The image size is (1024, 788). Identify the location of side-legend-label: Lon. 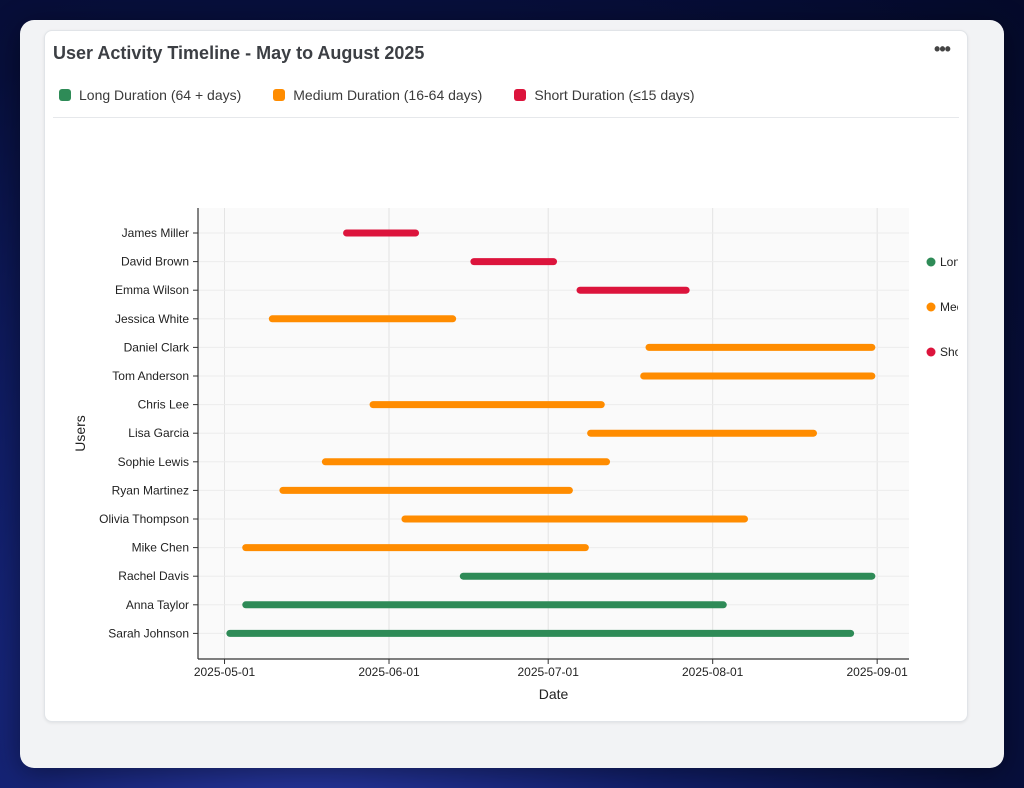
(950, 262).